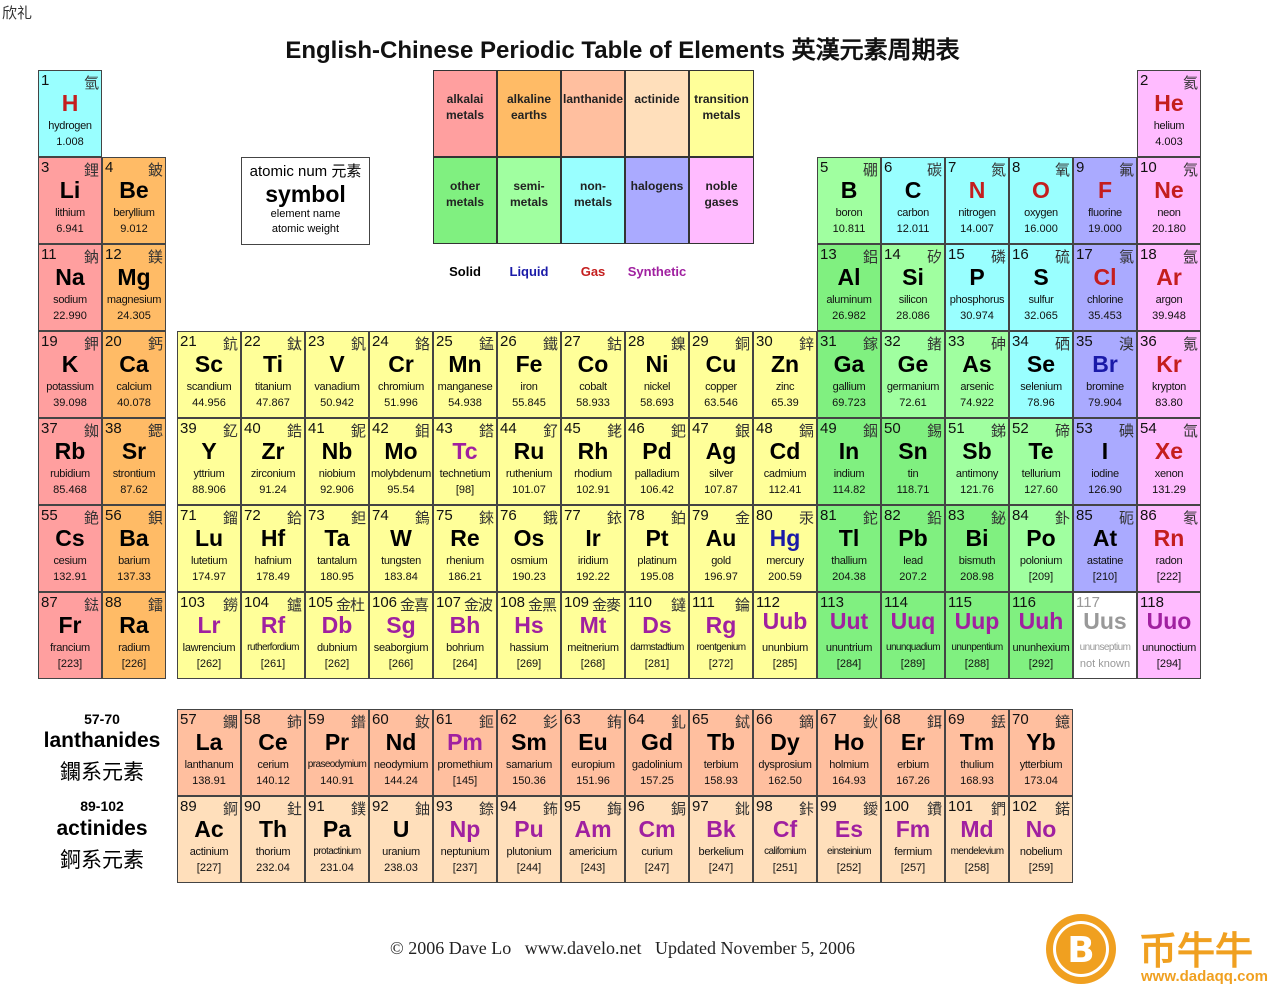 This screenshot has height=992, width=1279. What do you see at coordinates (678, 344) in the screenshot?
I see `chinese-name: 鎳` at bounding box center [678, 344].